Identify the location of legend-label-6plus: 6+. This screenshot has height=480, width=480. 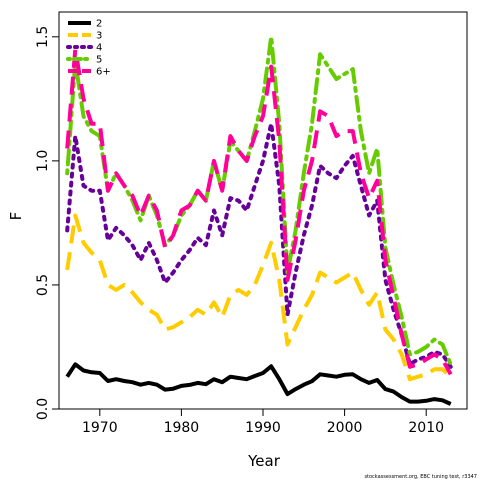
(103, 72).